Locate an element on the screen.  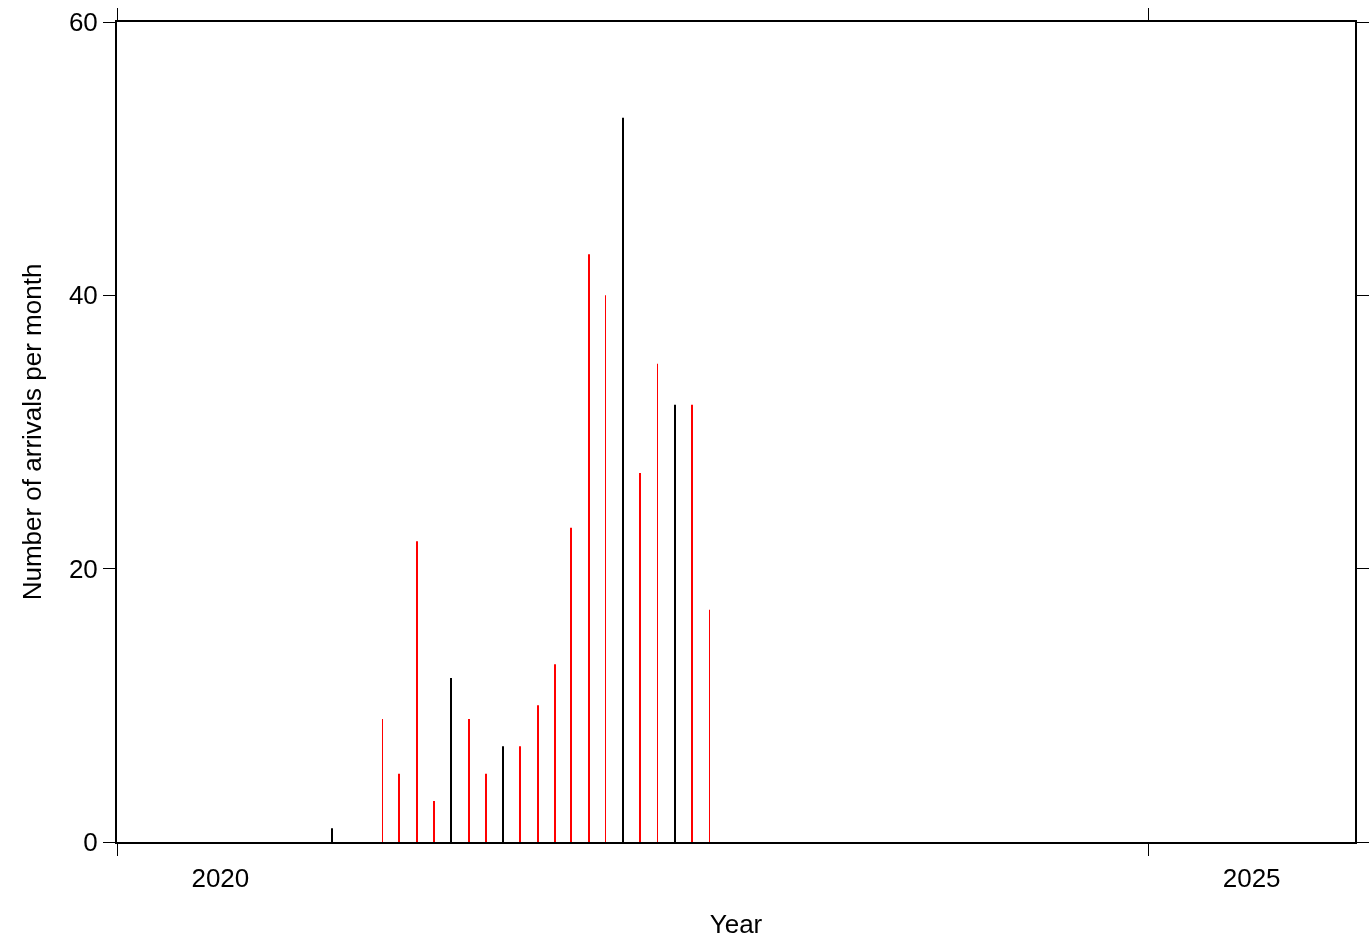
y-tick-label: 40 is located at coordinates (83, 295).